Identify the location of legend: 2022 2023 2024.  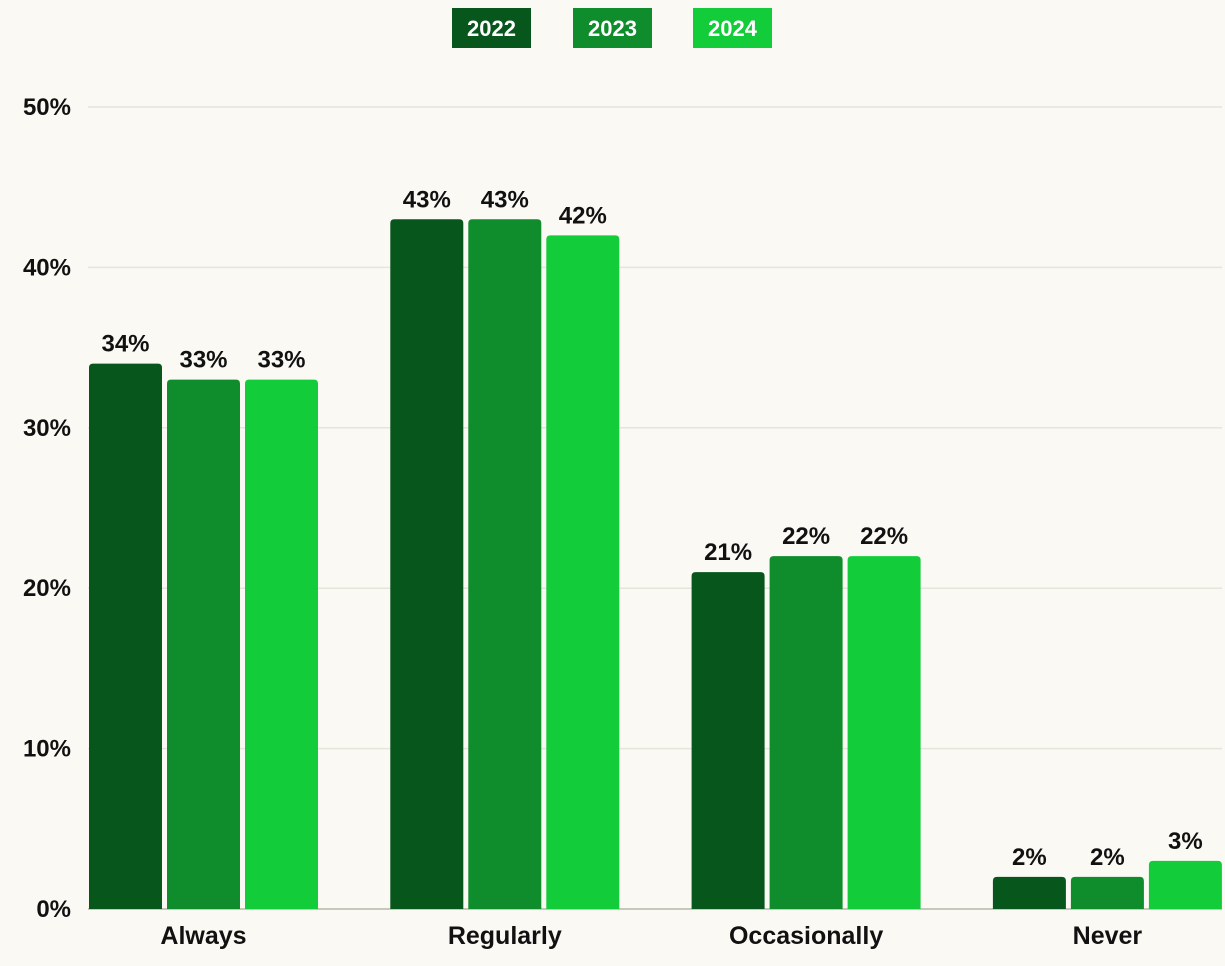
(612, 28).